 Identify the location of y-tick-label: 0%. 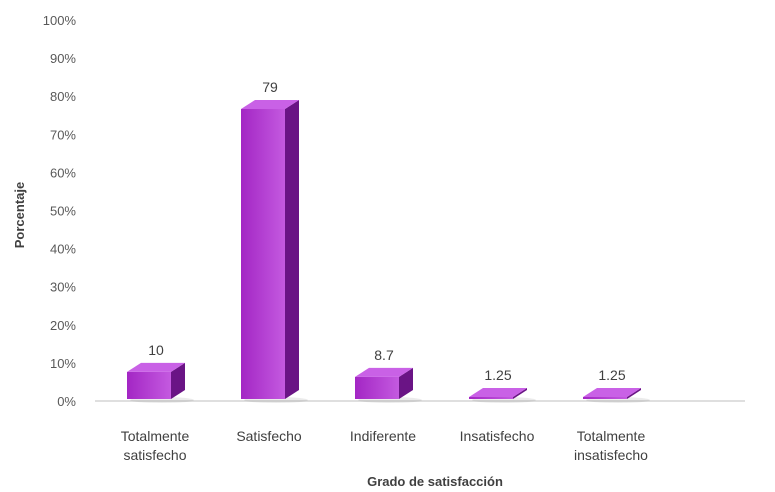
(66, 401).